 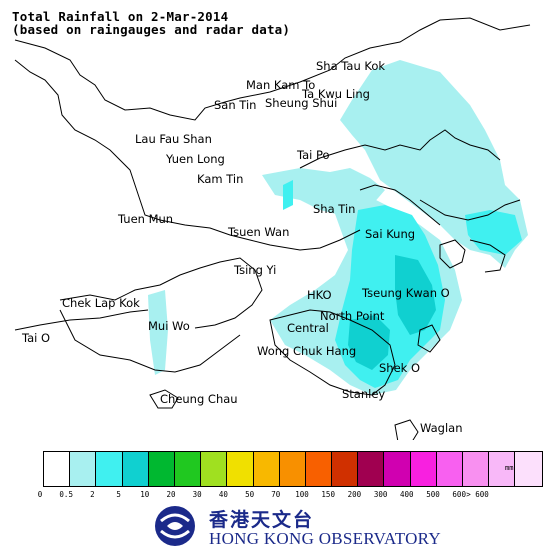 I want to click on label-north-point: North Point, so click(x=352, y=316).